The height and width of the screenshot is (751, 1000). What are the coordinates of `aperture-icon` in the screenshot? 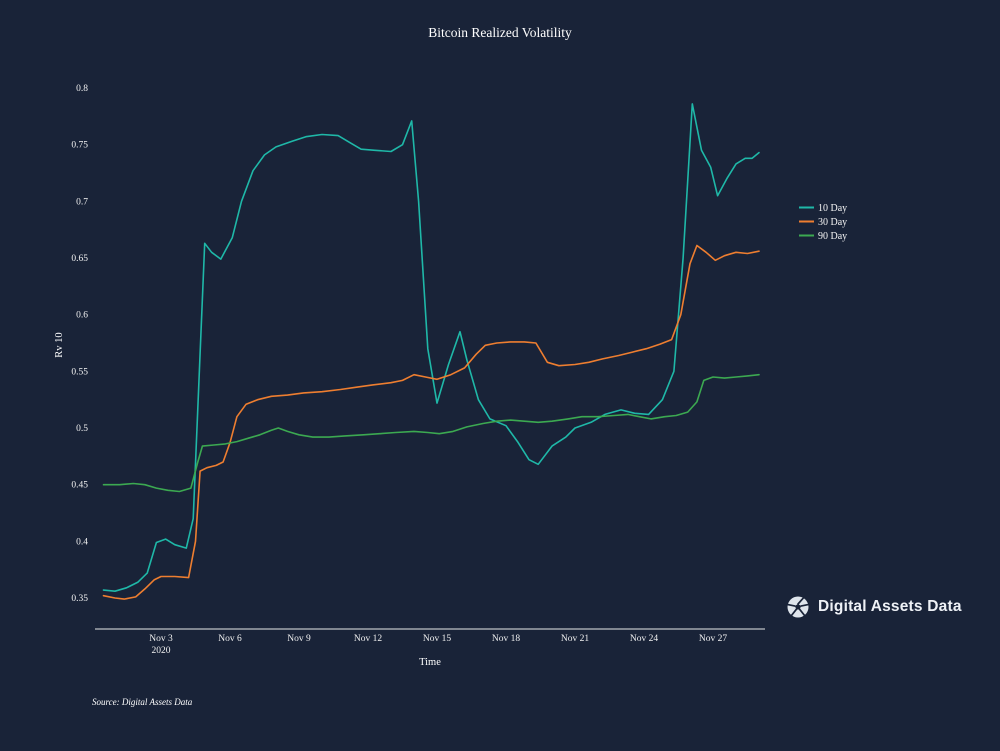 It's located at (798, 607).